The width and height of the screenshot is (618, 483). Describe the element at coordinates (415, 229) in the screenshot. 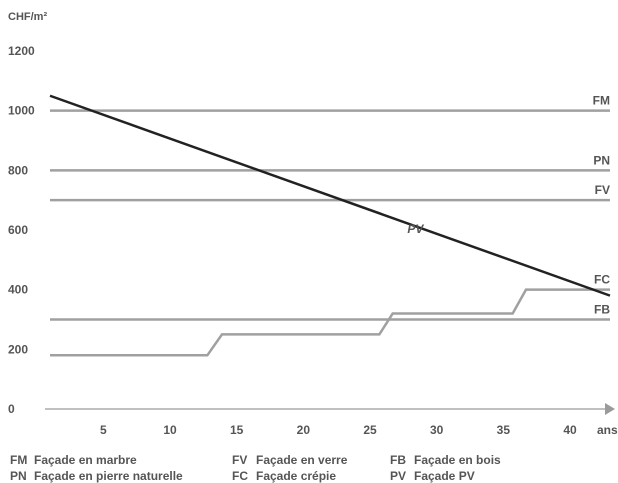

I see `series-label-pv: PV` at that location.